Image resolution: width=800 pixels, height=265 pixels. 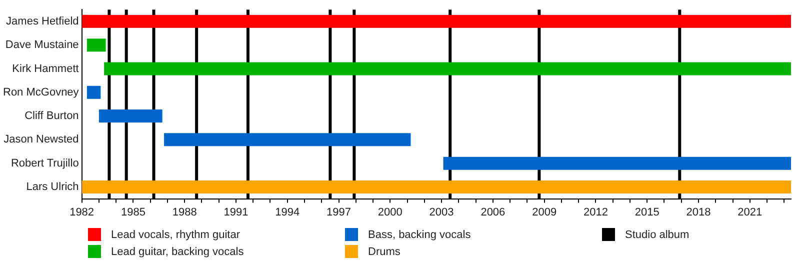 What do you see at coordinates (384, 252) in the screenshot?
I see `legend-label: Drums` at bounding box center [384, 252].